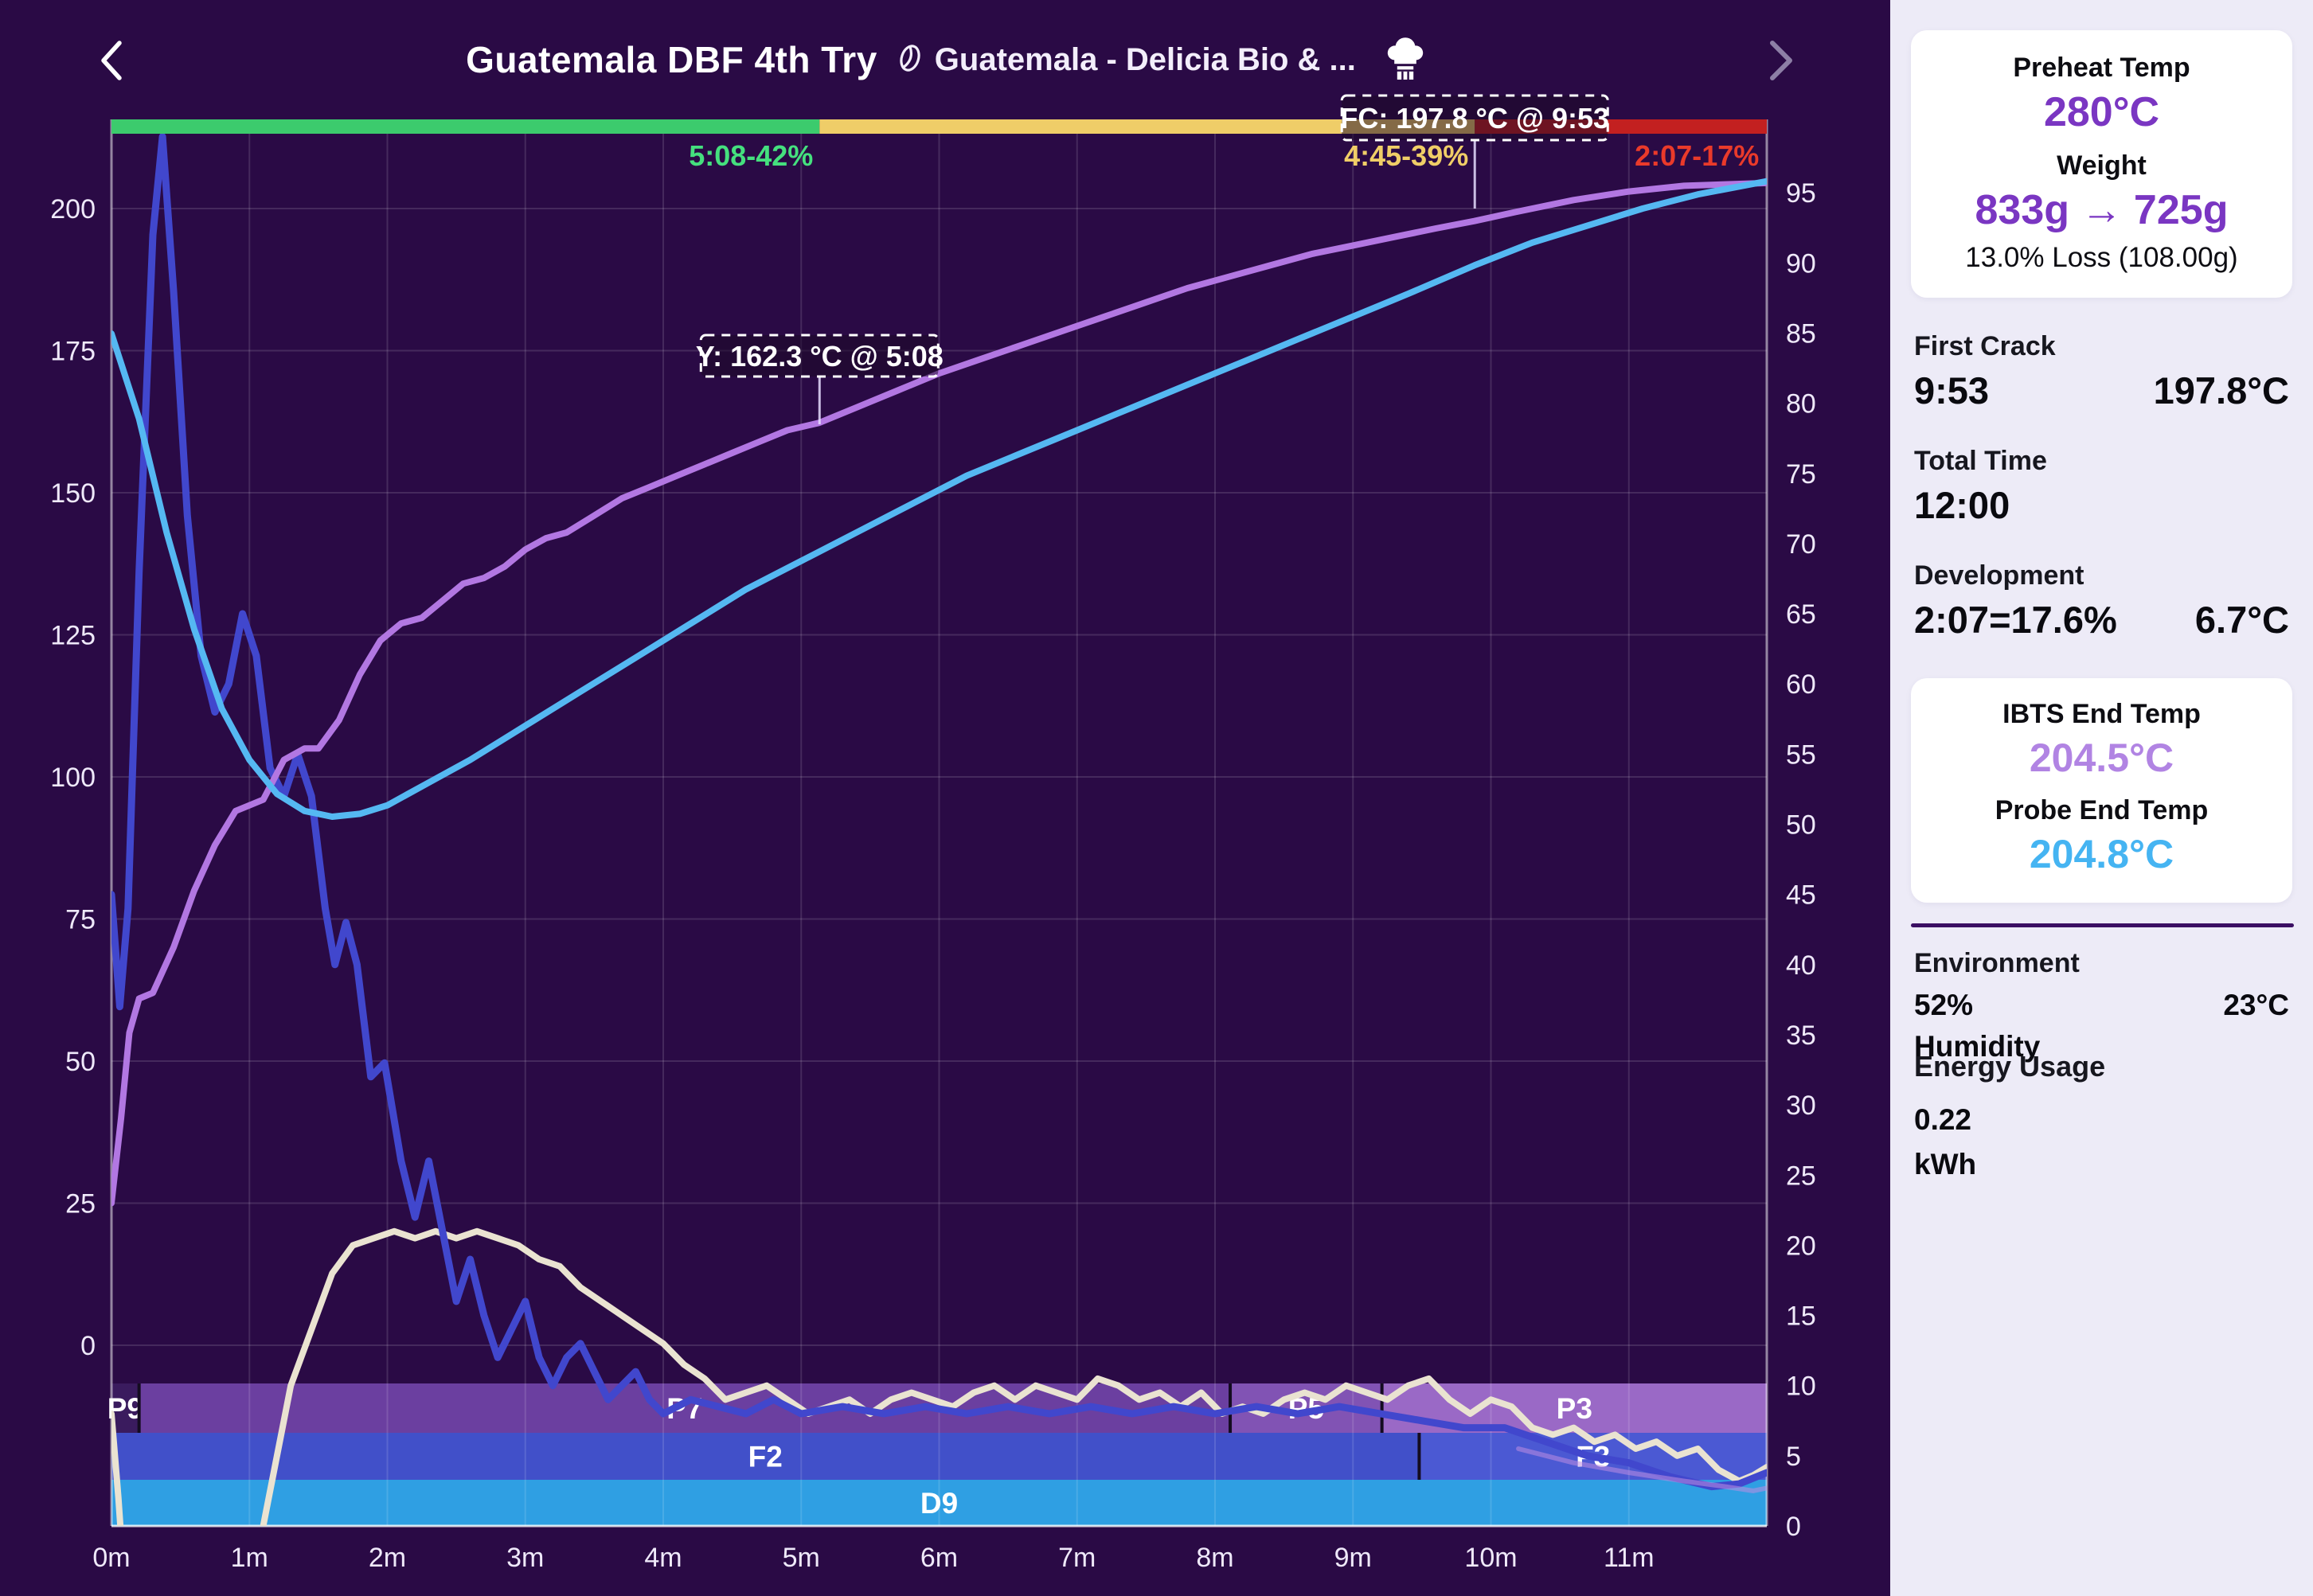  Describe the element at coordinates (801, 1558) in the screenshot. I see `svg-text: 5m` at that location.